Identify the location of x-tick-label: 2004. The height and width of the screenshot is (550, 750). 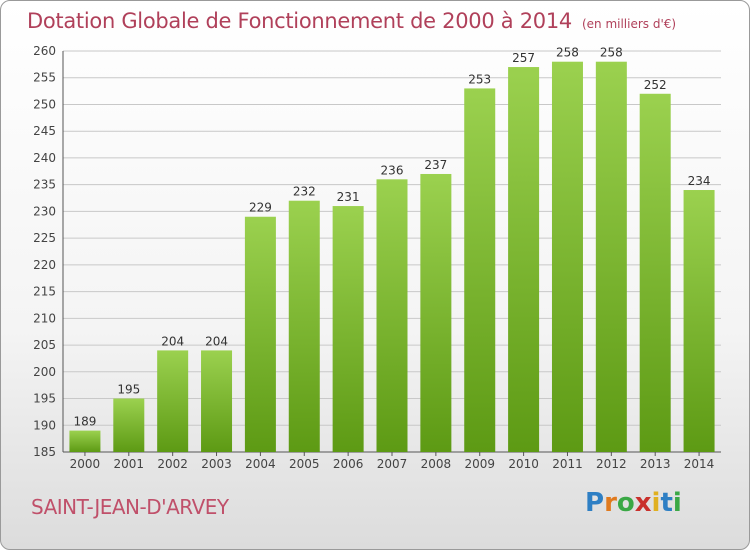
(260, 464).